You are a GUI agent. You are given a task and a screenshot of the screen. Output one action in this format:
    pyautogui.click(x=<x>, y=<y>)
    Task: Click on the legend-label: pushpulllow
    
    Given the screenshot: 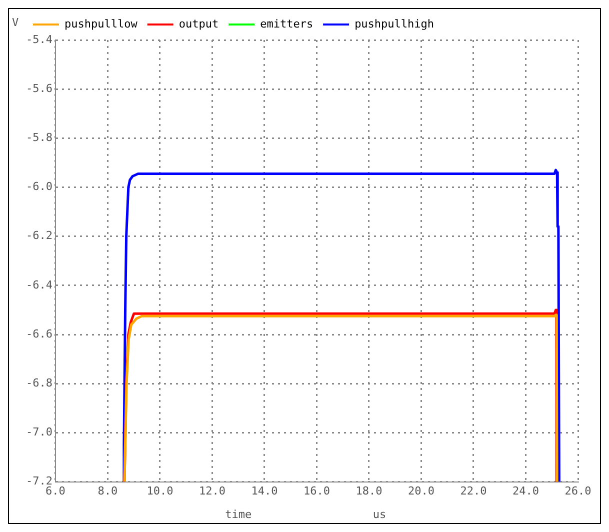 What is the action you would take?
    pyautogui.click(x=101, y=23)
    